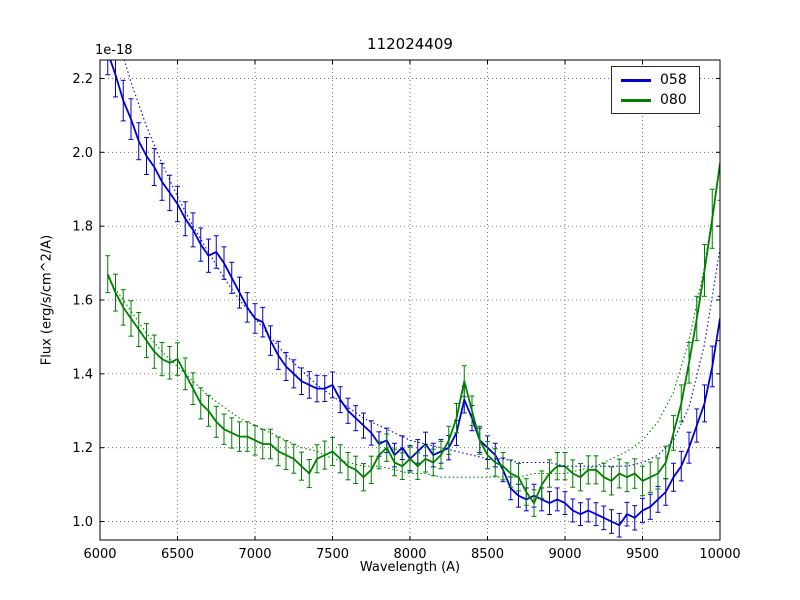  What do you see at coordinates (654, 80) in the screenshot?
I see `legend-item-058: 058` at bounding box center [654, 80].